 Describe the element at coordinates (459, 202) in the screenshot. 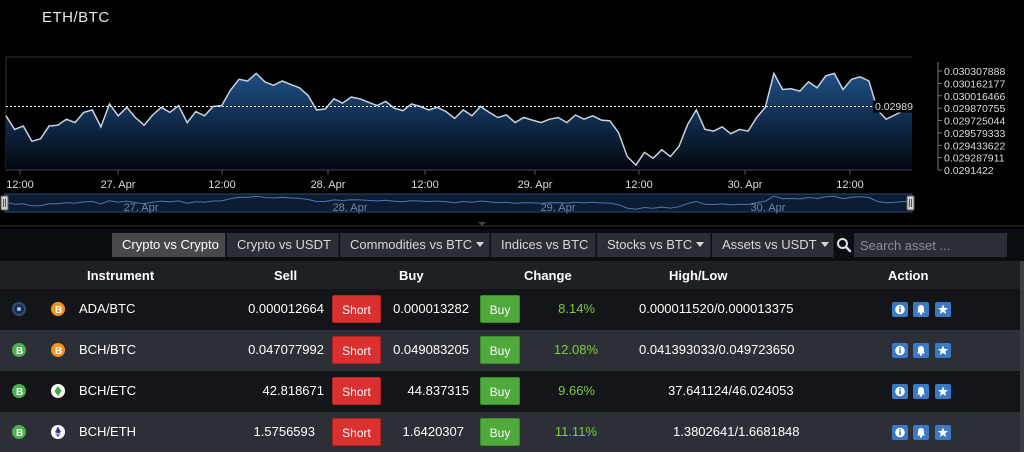

I see `navigator-line` at that location.